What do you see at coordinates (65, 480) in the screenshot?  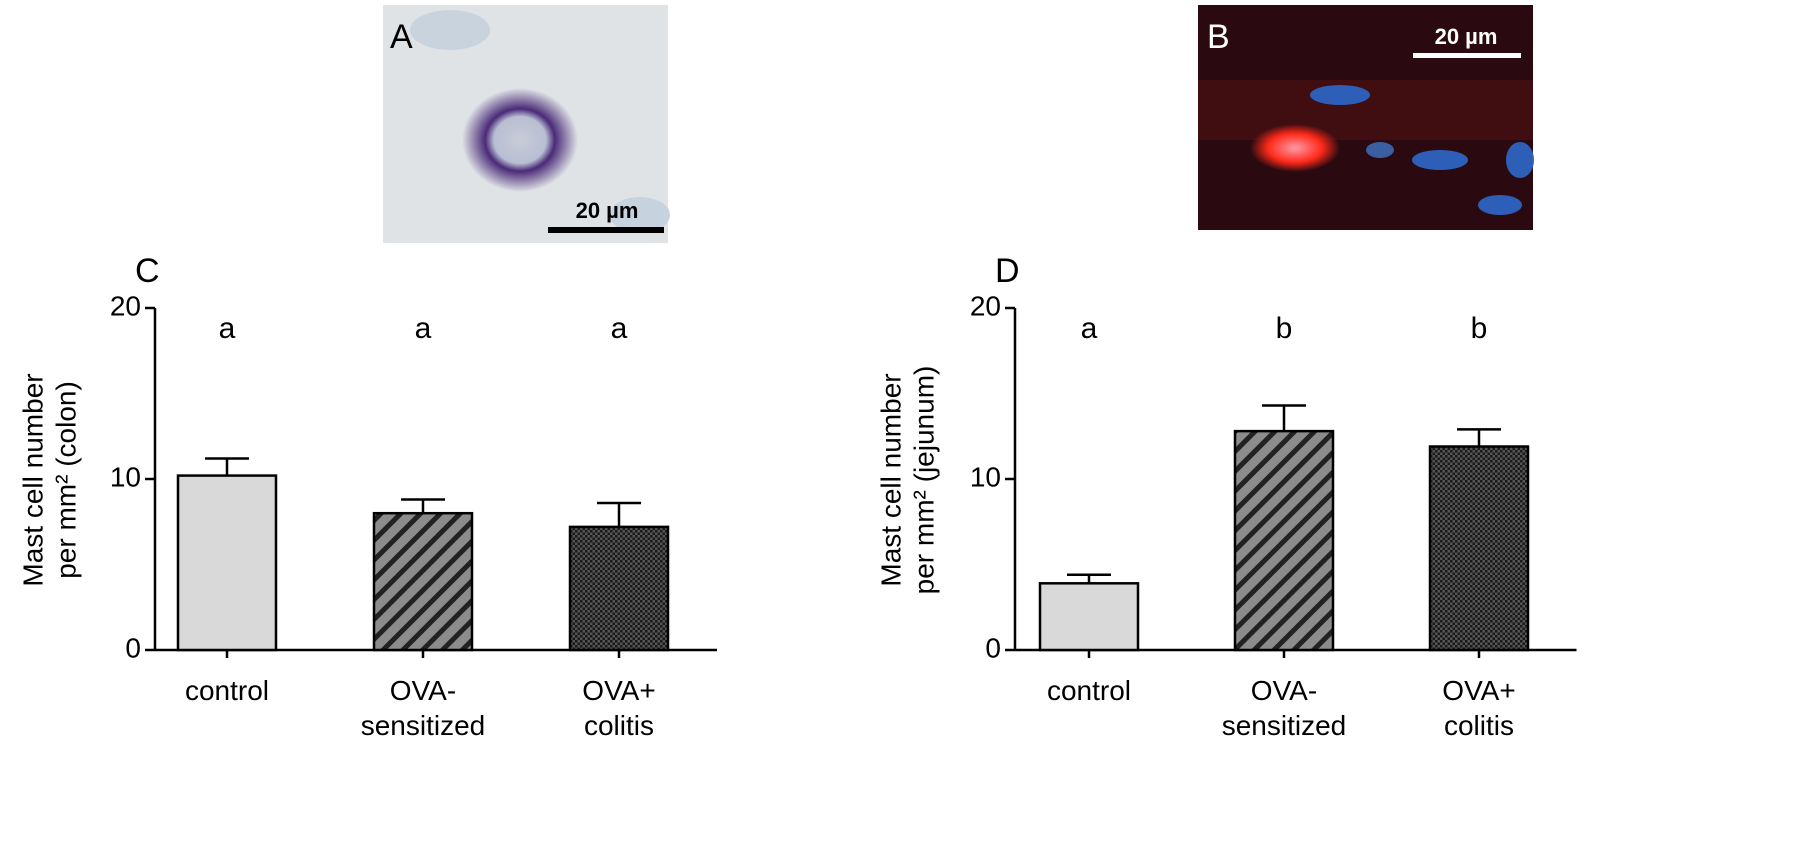 I see `y-axis-label: per mm² (colon)` at bounding box center [65, 480].